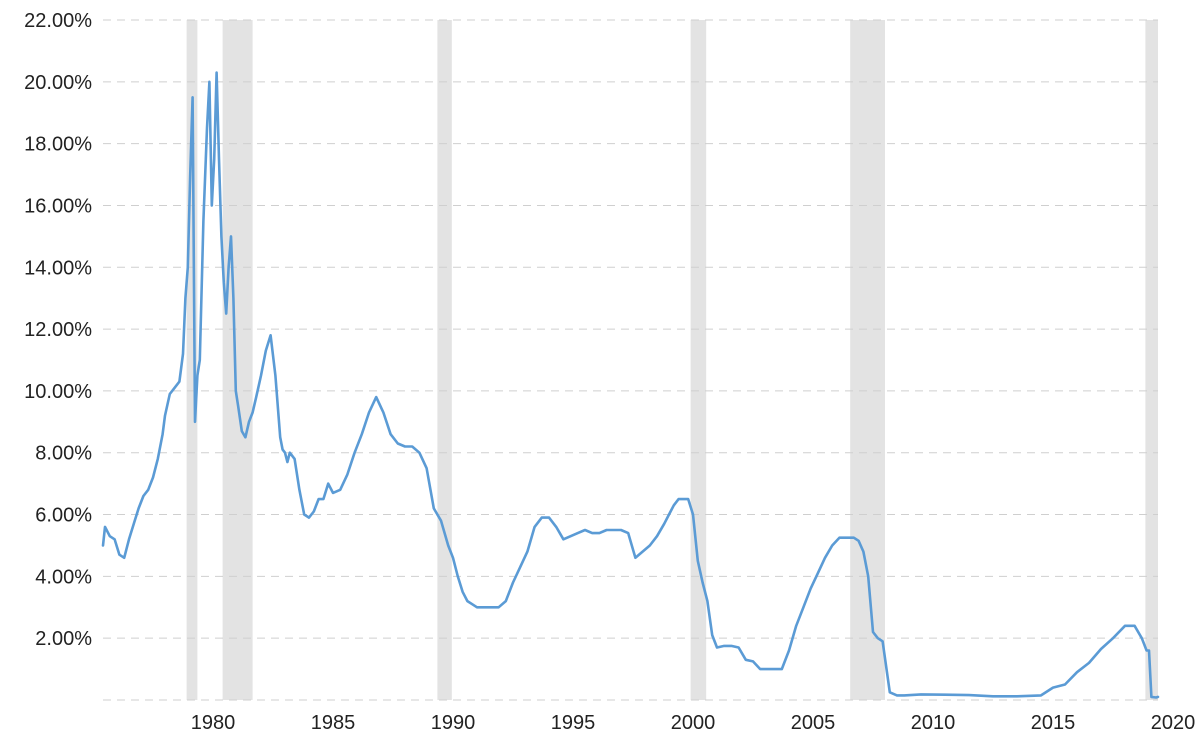 The height and width of the screenshot is (737, 1200). Describe the element at coordinates (58, 145) in the screenshot. I see `y-tick-label: 18.00%` at that location.